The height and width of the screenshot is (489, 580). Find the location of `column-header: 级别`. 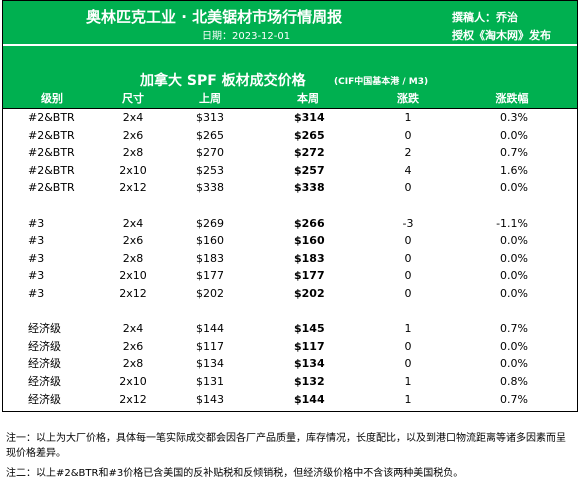

column-header: 级别 is located at coordinates (52, 98).